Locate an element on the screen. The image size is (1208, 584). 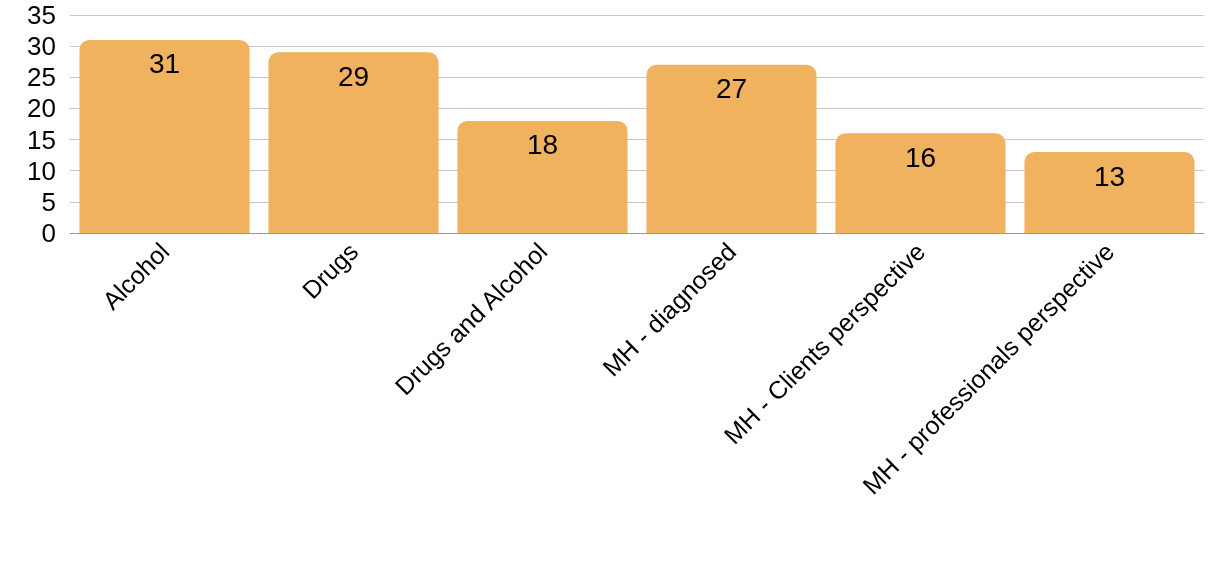
y-tick-label: 0 is located at coordinates (48, 233).